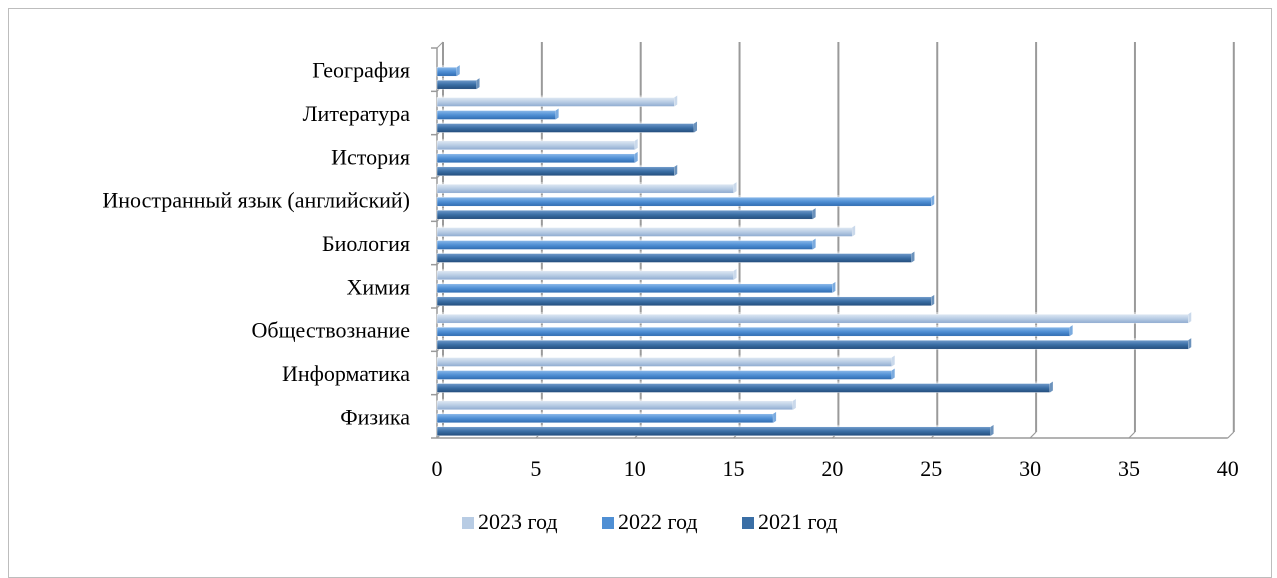 The image size is (1277, 578). Describe the element at coordinates (518, 521) in the screenshot. I see `legend-label: 2023 год` at that location.